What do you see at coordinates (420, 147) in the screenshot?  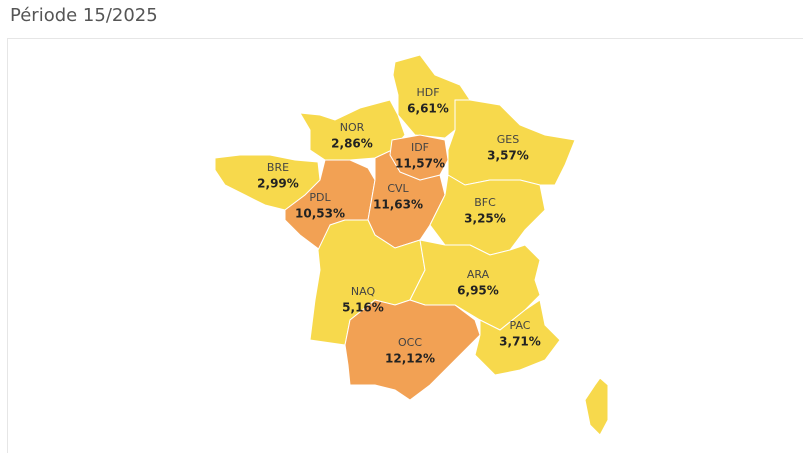 I see `region-code: IDF` at bounding box center [420, 147].